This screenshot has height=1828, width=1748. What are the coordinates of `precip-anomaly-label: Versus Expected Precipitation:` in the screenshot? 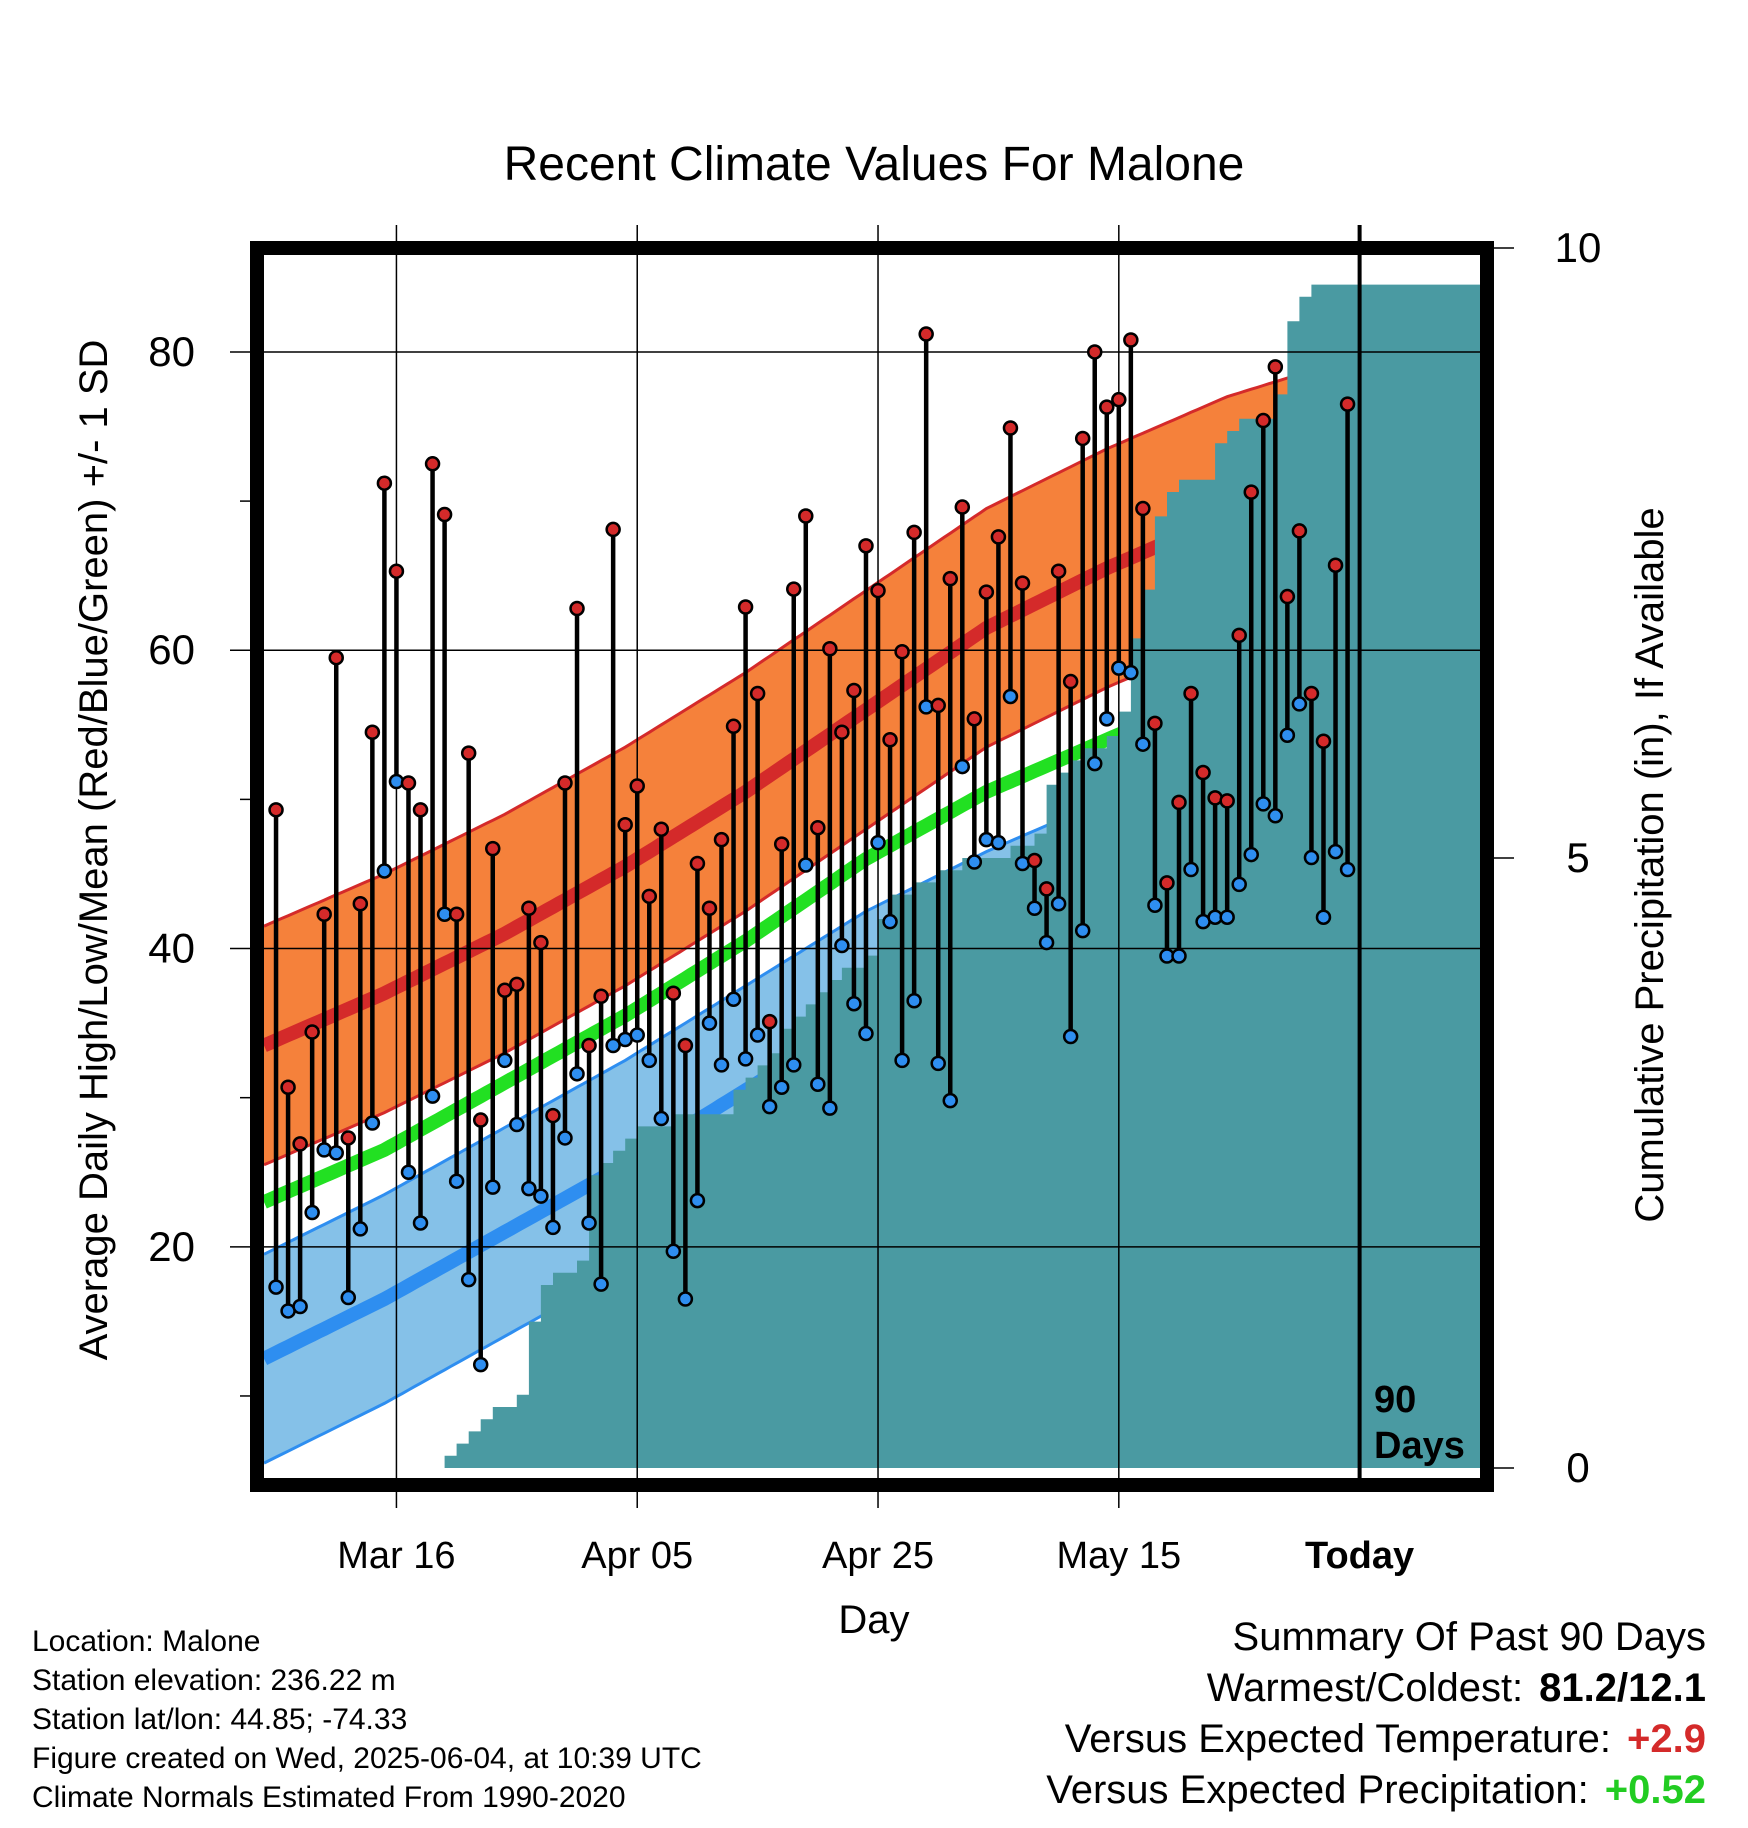 It's located at (1317, 1790).